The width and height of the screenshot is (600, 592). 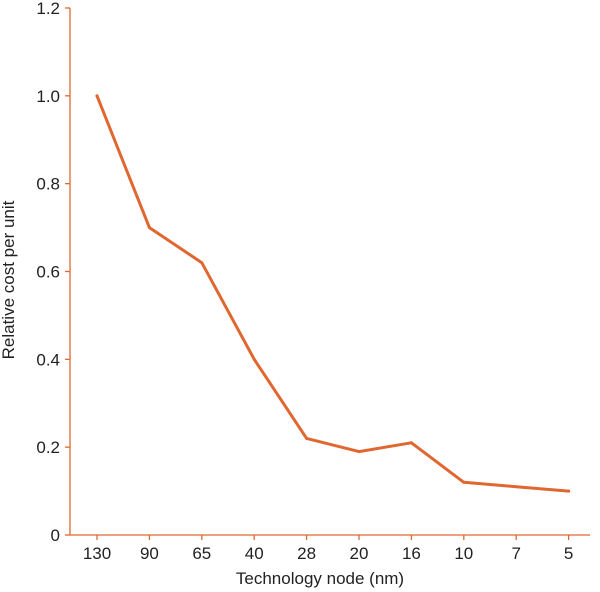 What do you see at coordinates (320, 578) in the screenshot?
I see `x-axis-label: Technology node (nm)` at bounding box center [320, 578].